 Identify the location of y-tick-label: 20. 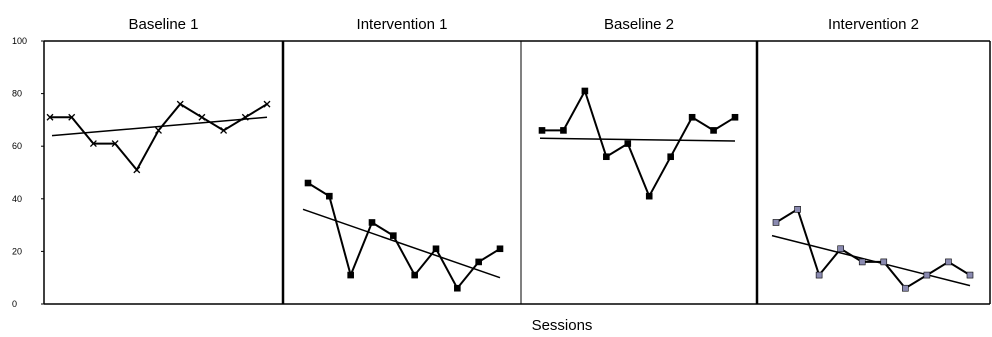
(17, 251).